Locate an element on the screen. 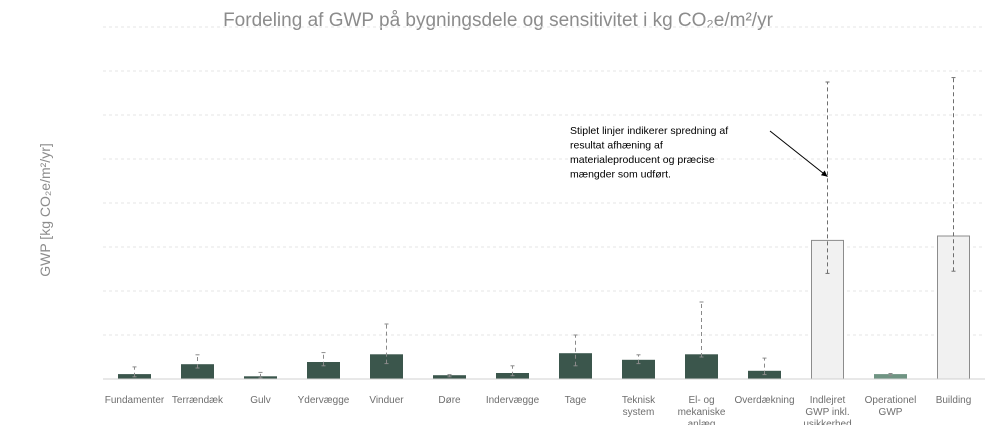 The image size is (1000, 425). x-tick-label: Tage is located at coordinates (576, 400).